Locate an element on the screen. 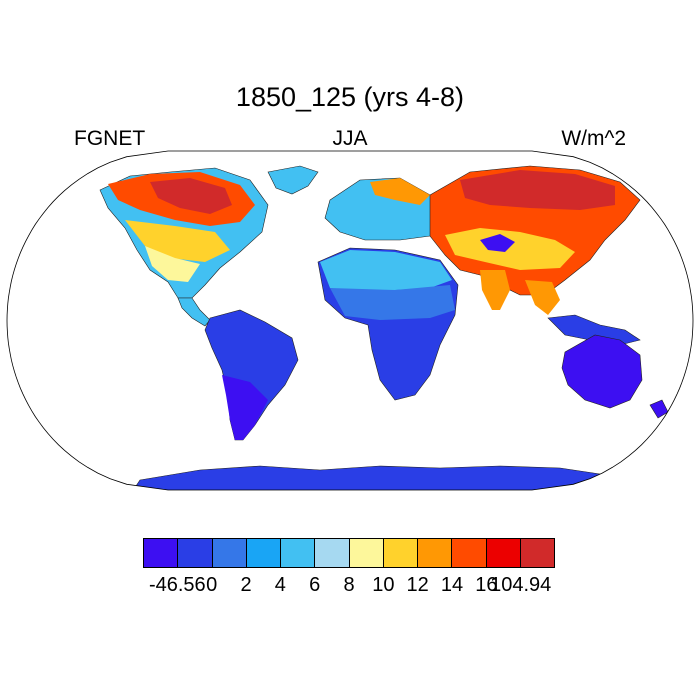 The width and height of the screenshot is (700, 700). units-label: W/m^2 is located at coordinates (593, 138).